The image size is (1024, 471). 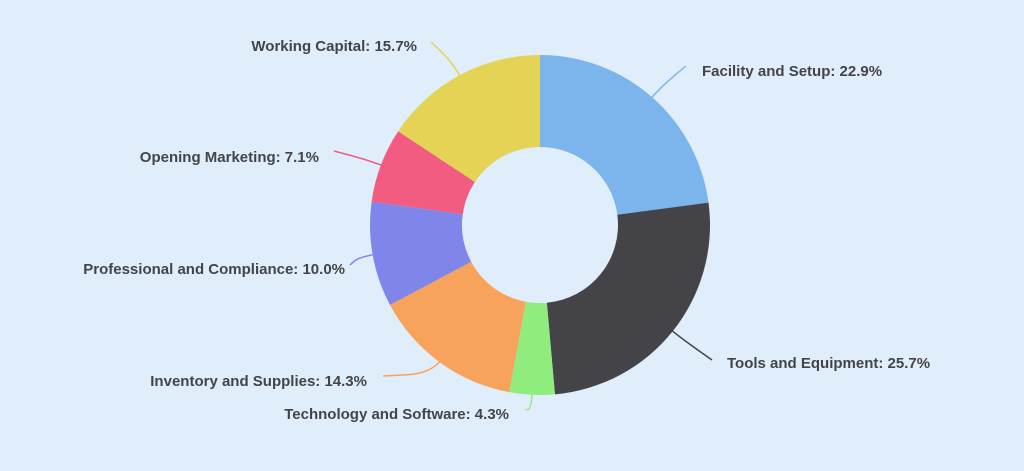 What do you see at coordinates (258, 381) in the screenshot?
I see `data-label: Inventory and Supplies: 14.3%` at bounding box center [258, 381].